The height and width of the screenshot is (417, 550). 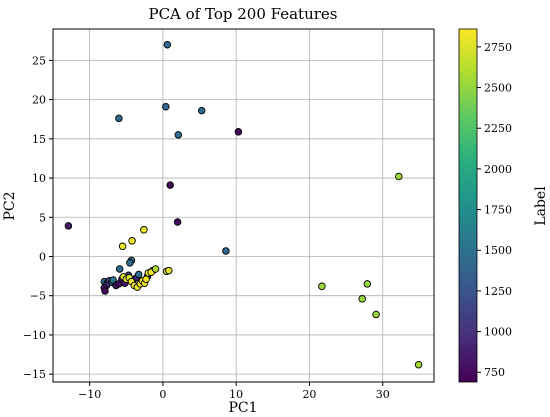 I want to click on colorbar-tick-label: 2000, so click(x=498, y=169).